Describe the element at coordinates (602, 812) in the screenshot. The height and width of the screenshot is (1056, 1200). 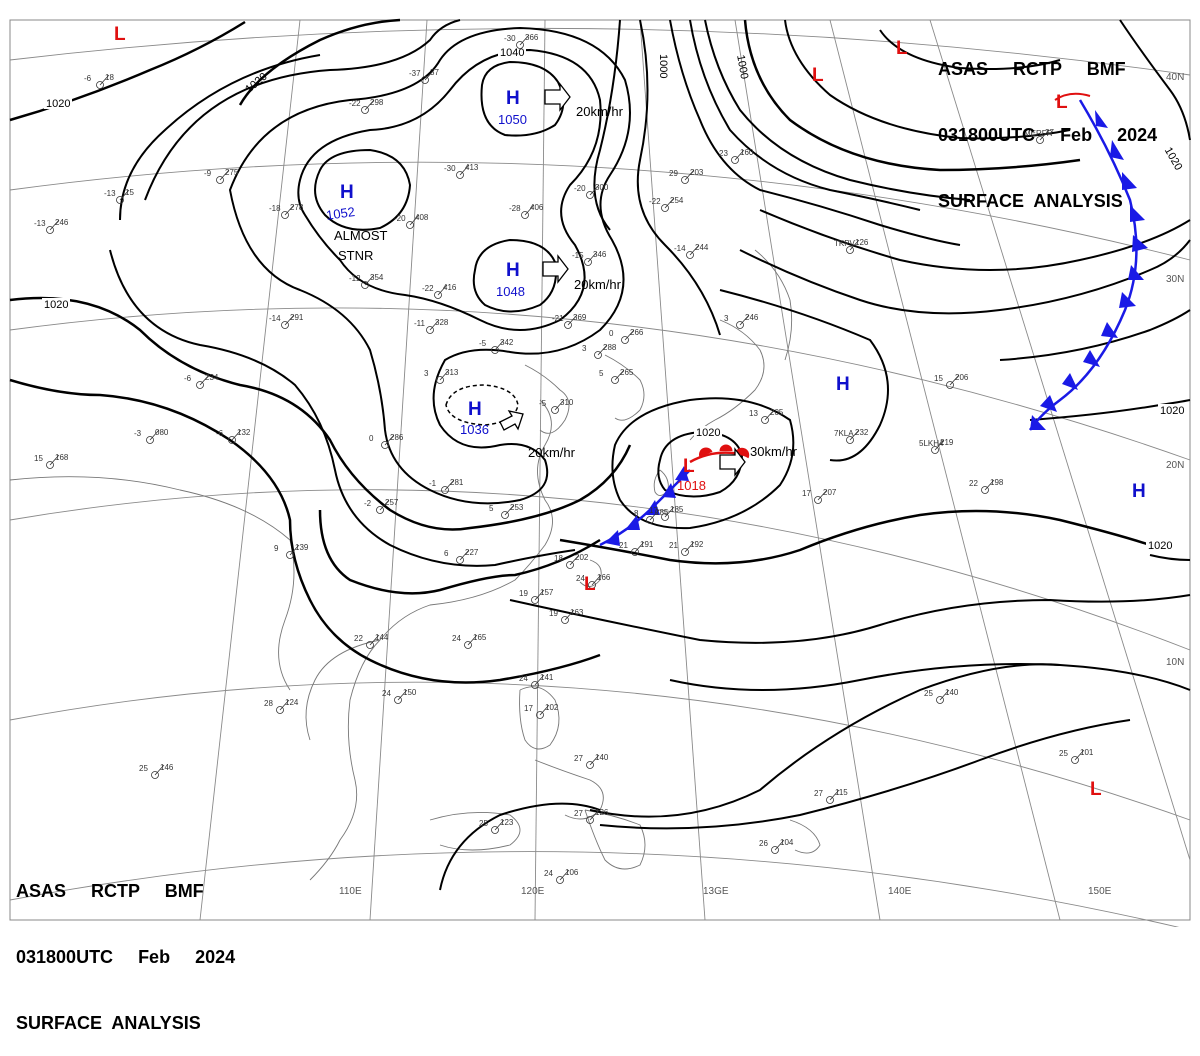
I see `station-pressure: 126` at that location.